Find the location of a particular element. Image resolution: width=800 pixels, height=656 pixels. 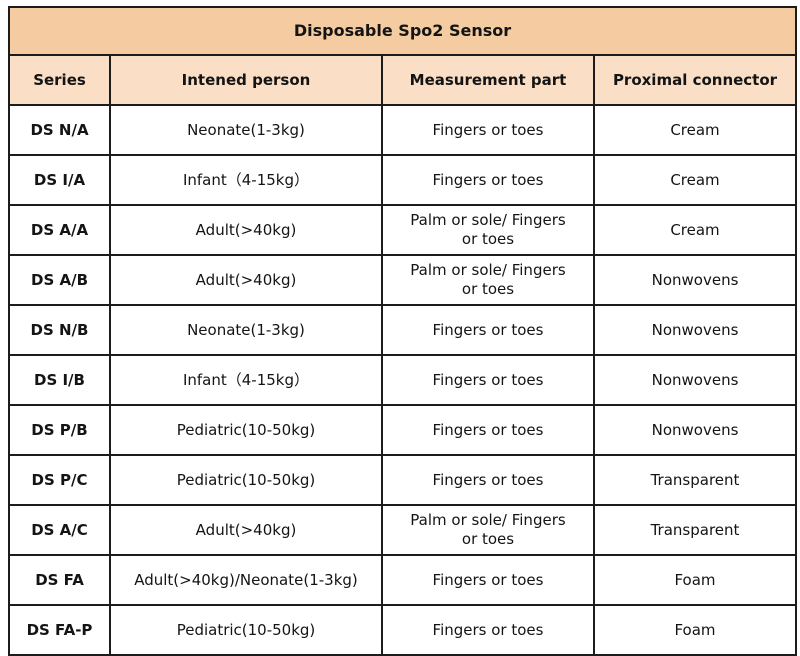

table-row: DS N/A Neonate(1-3kg) Fingers or toes Cream is located at coordinates (403, 130).